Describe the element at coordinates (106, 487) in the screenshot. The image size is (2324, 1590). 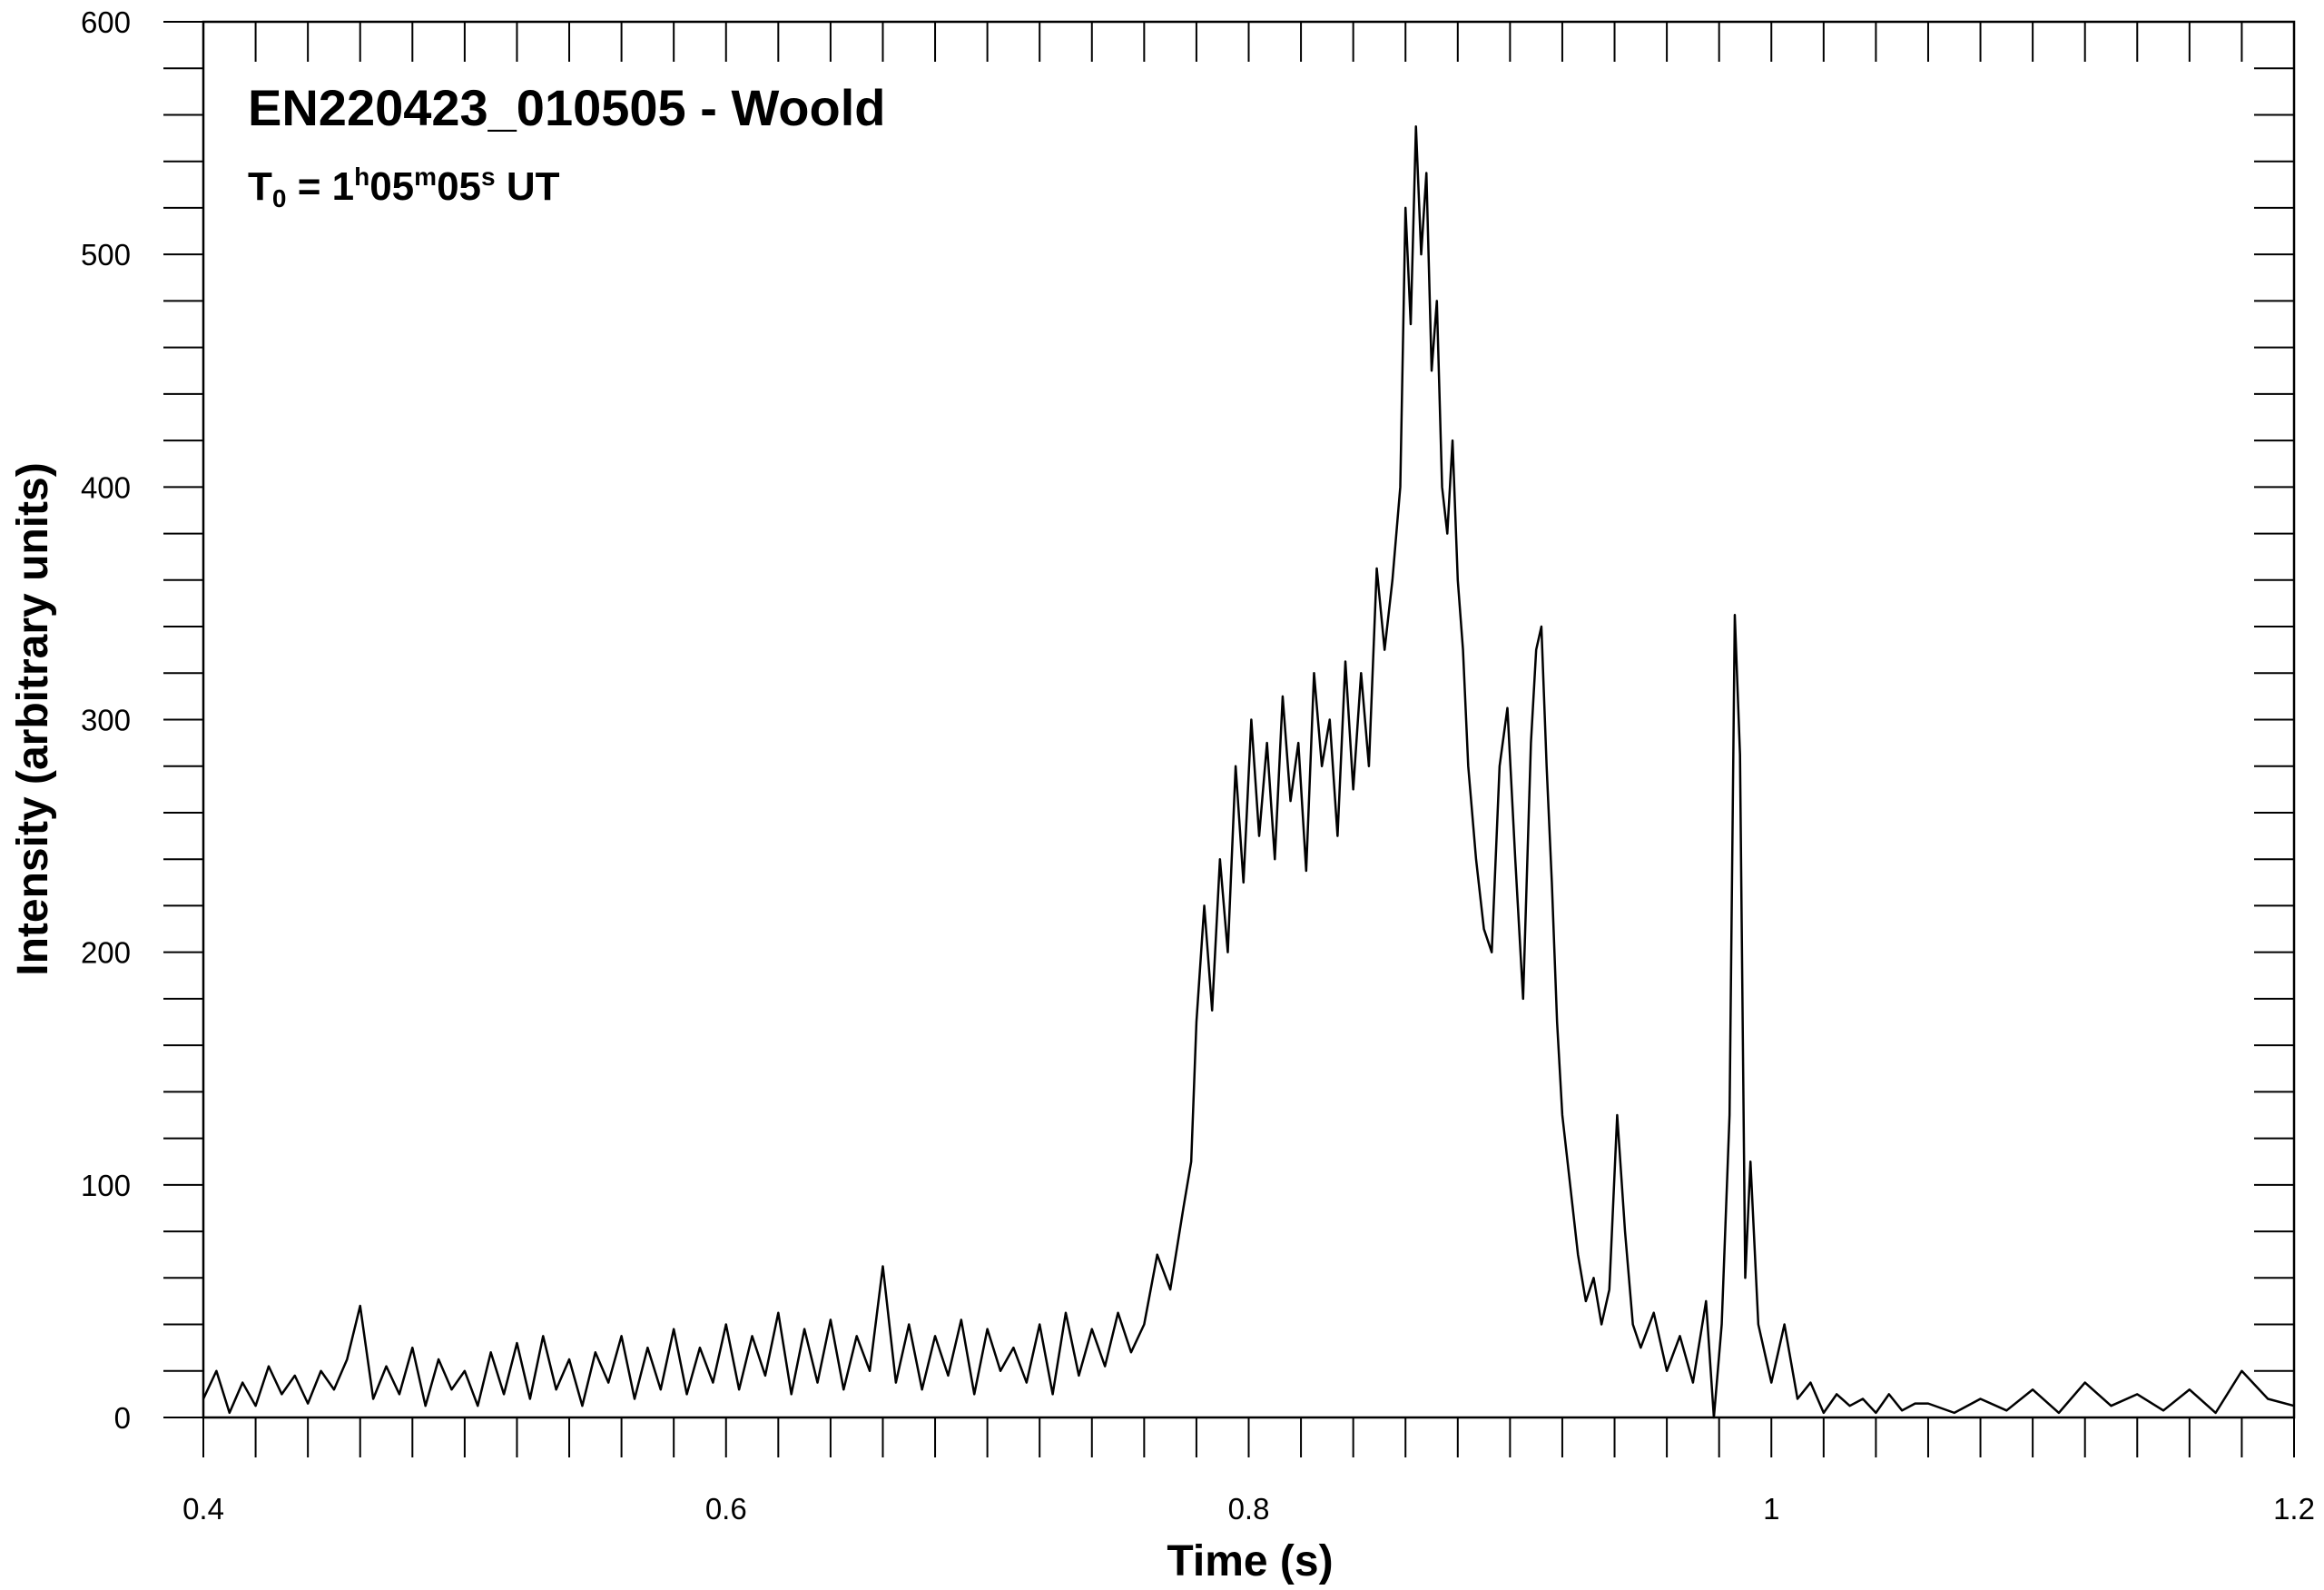
I see `y-tick-label: 400` at that location.